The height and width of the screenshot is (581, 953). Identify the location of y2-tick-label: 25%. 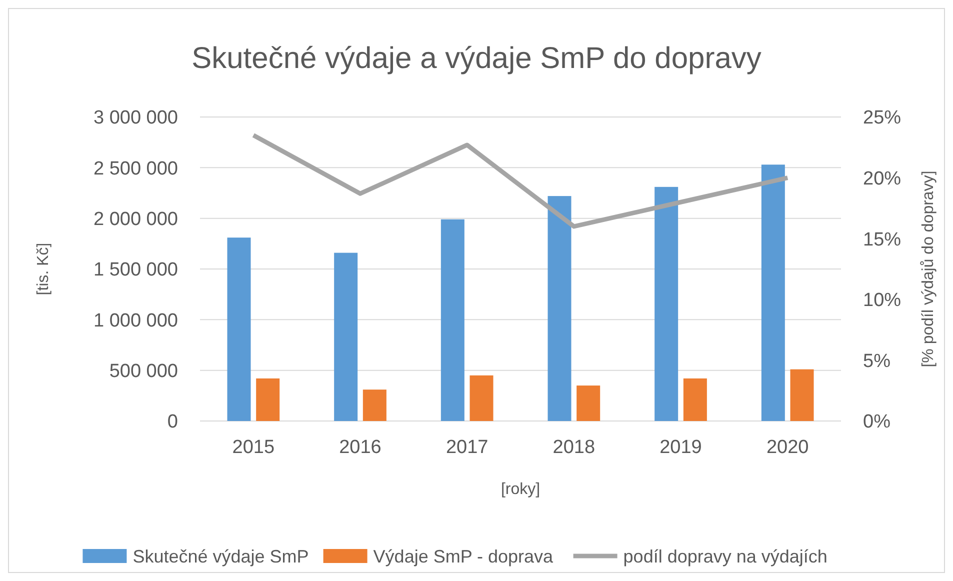
(882, 118).